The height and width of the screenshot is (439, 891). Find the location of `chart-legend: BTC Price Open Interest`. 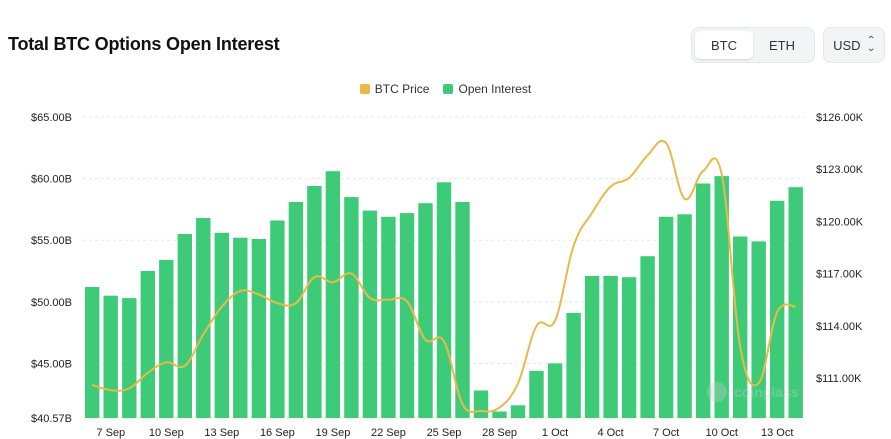

chart-legend: BTC Price Open Interest is located at coordinates (445, 89).